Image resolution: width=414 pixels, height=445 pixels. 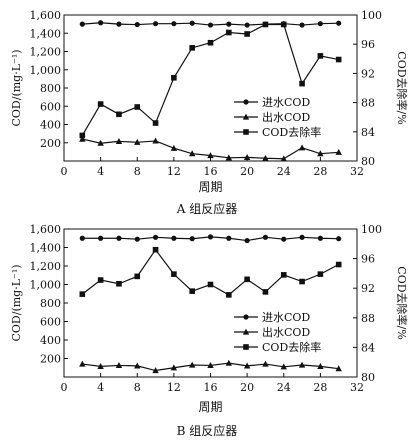 What do you see at coordinates (211, 387) in the screenshot?
I see `x-tick-label: 16` at bounding box center [211, 387].